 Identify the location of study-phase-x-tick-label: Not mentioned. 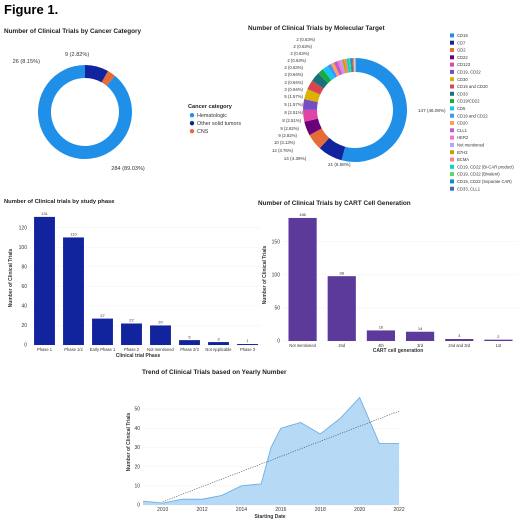
(160, 349).